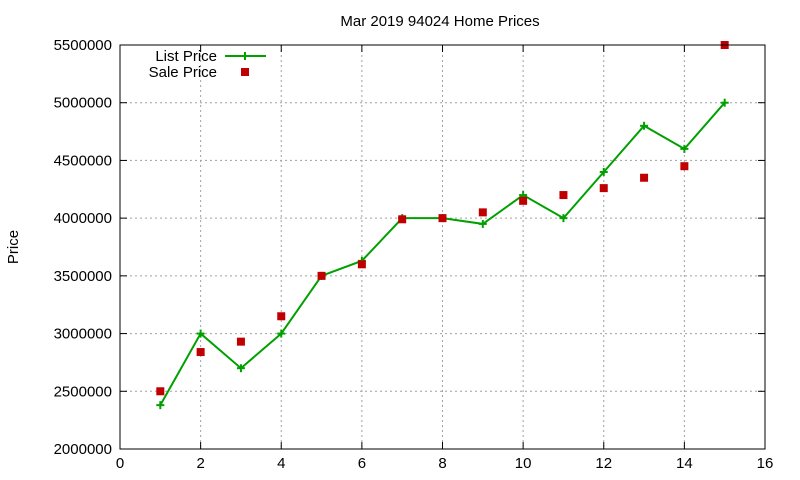 Image resolution: width=800 pixels, height=480 pixels. Describe the element at coordinates (245, 72) in the screenshot. I see `legend-marker-sale-price` at that location.